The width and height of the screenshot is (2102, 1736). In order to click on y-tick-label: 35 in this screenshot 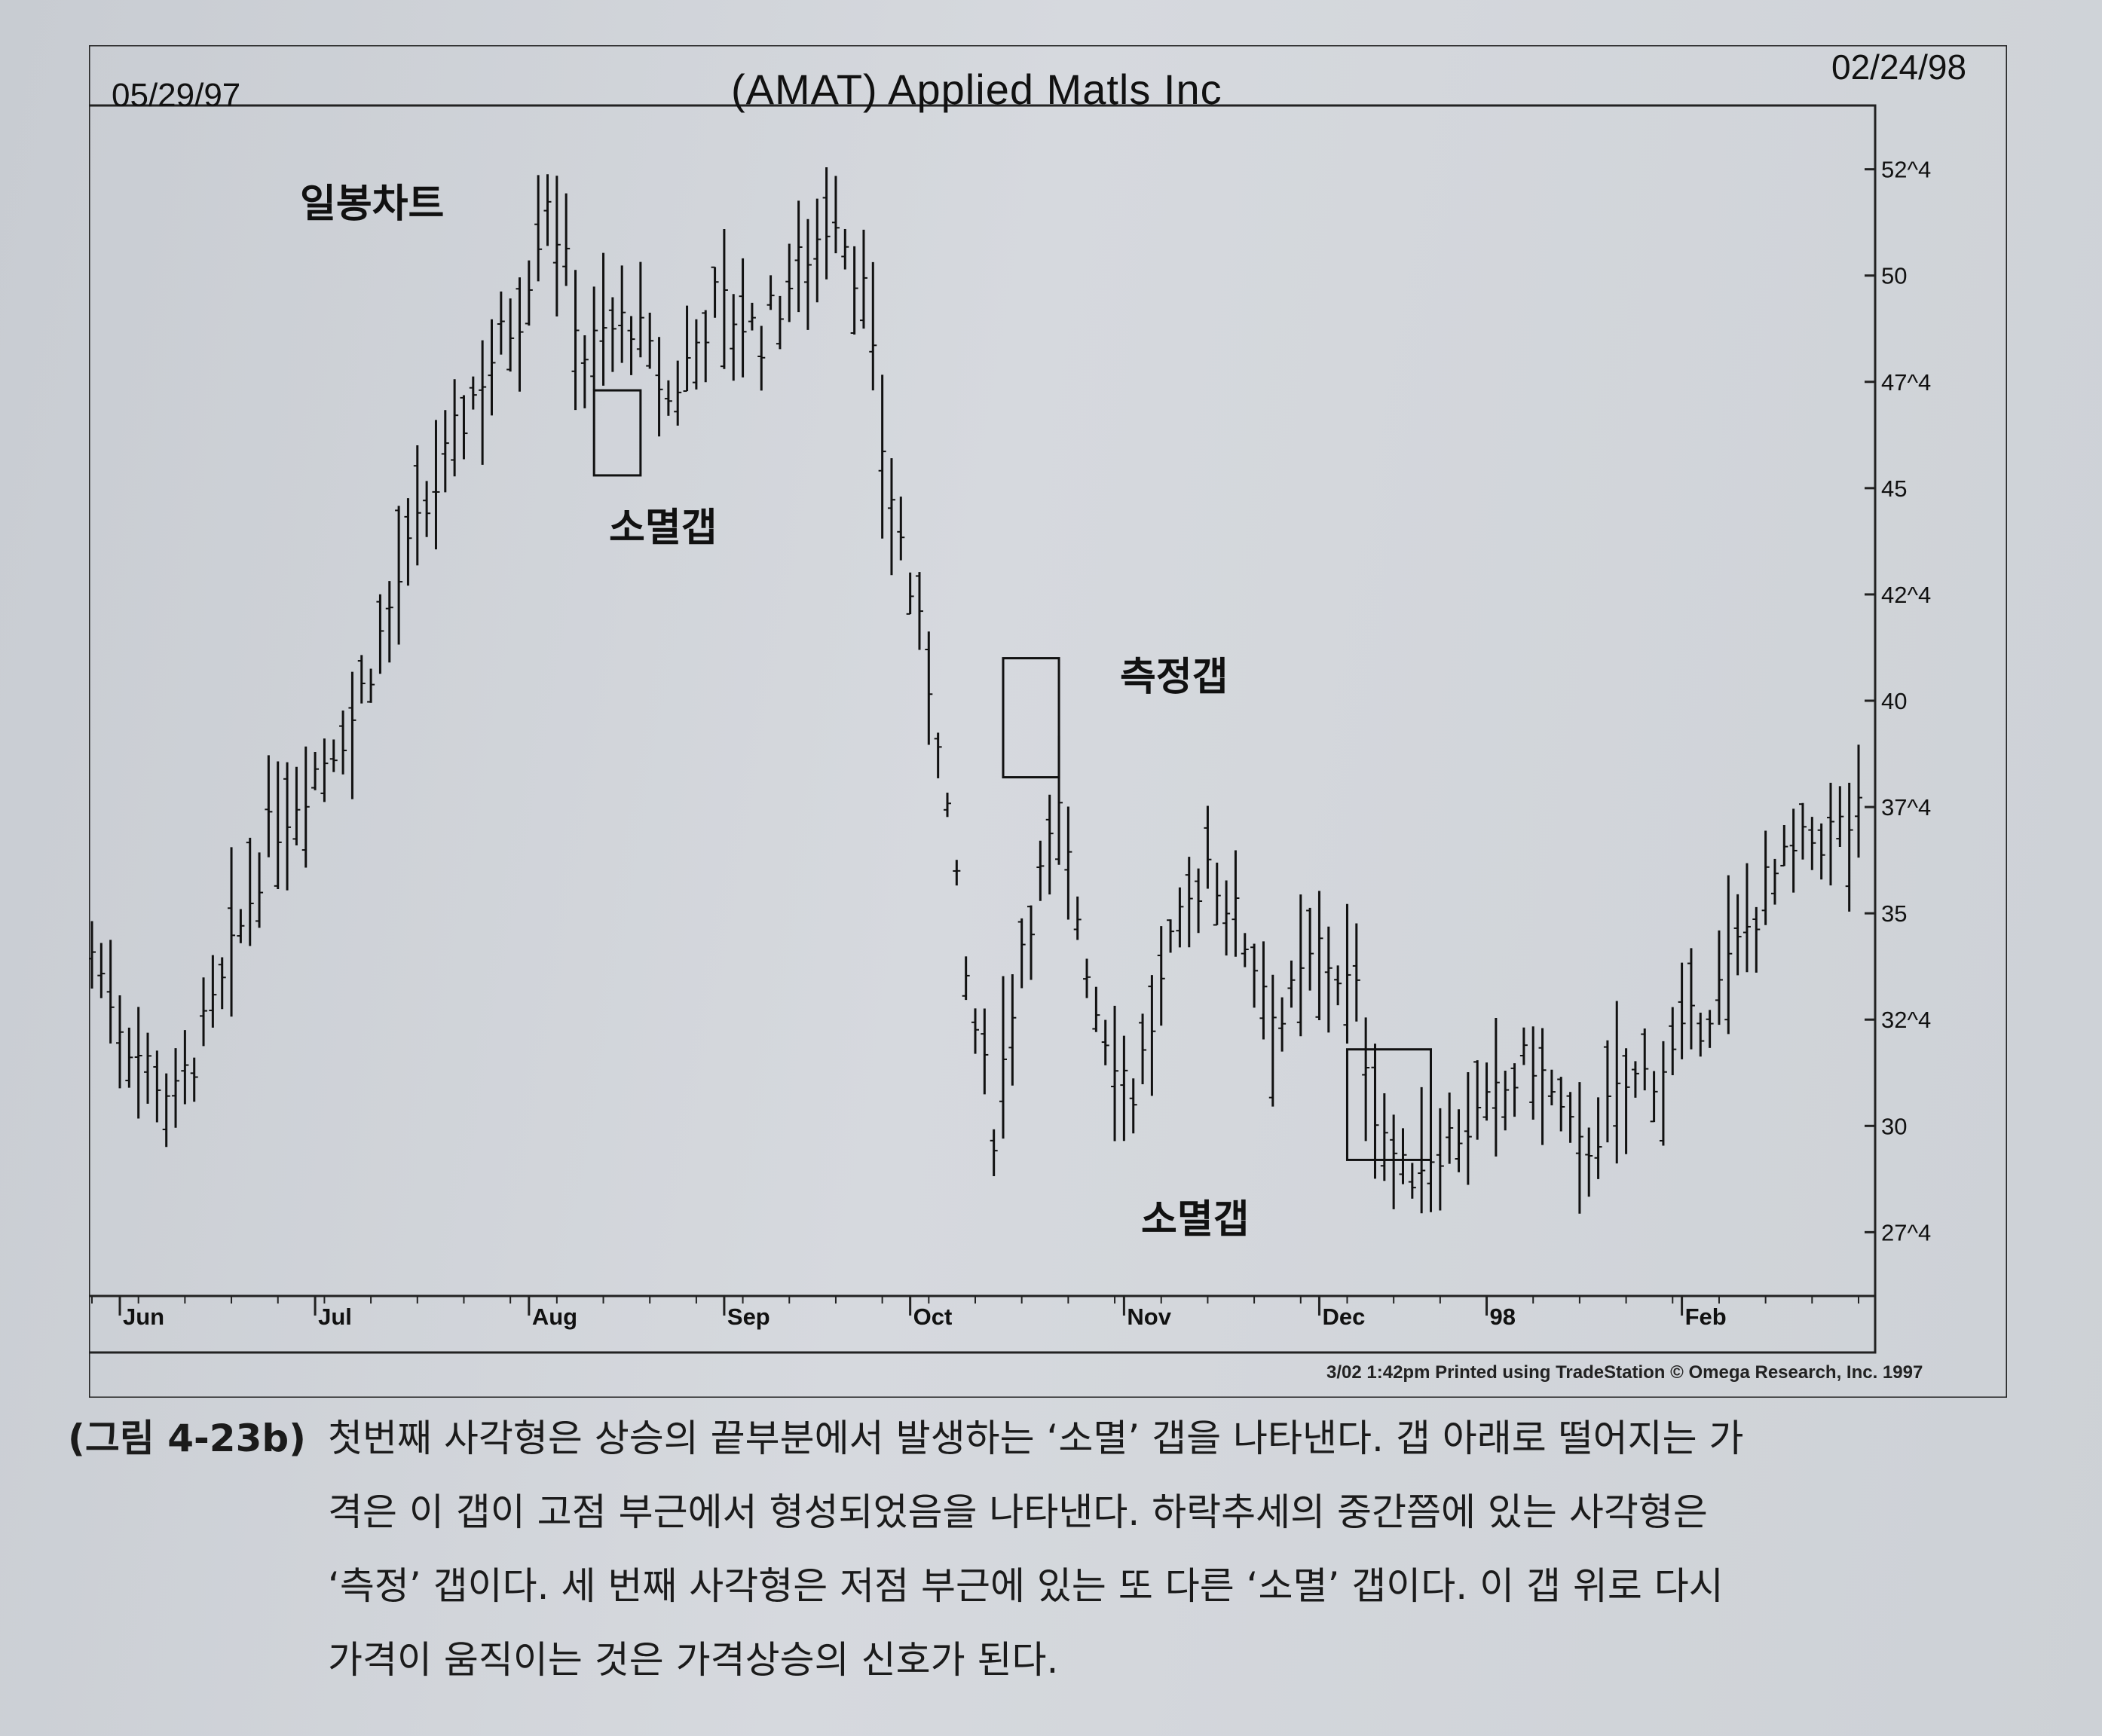, I will do `click(1894, 914)`.